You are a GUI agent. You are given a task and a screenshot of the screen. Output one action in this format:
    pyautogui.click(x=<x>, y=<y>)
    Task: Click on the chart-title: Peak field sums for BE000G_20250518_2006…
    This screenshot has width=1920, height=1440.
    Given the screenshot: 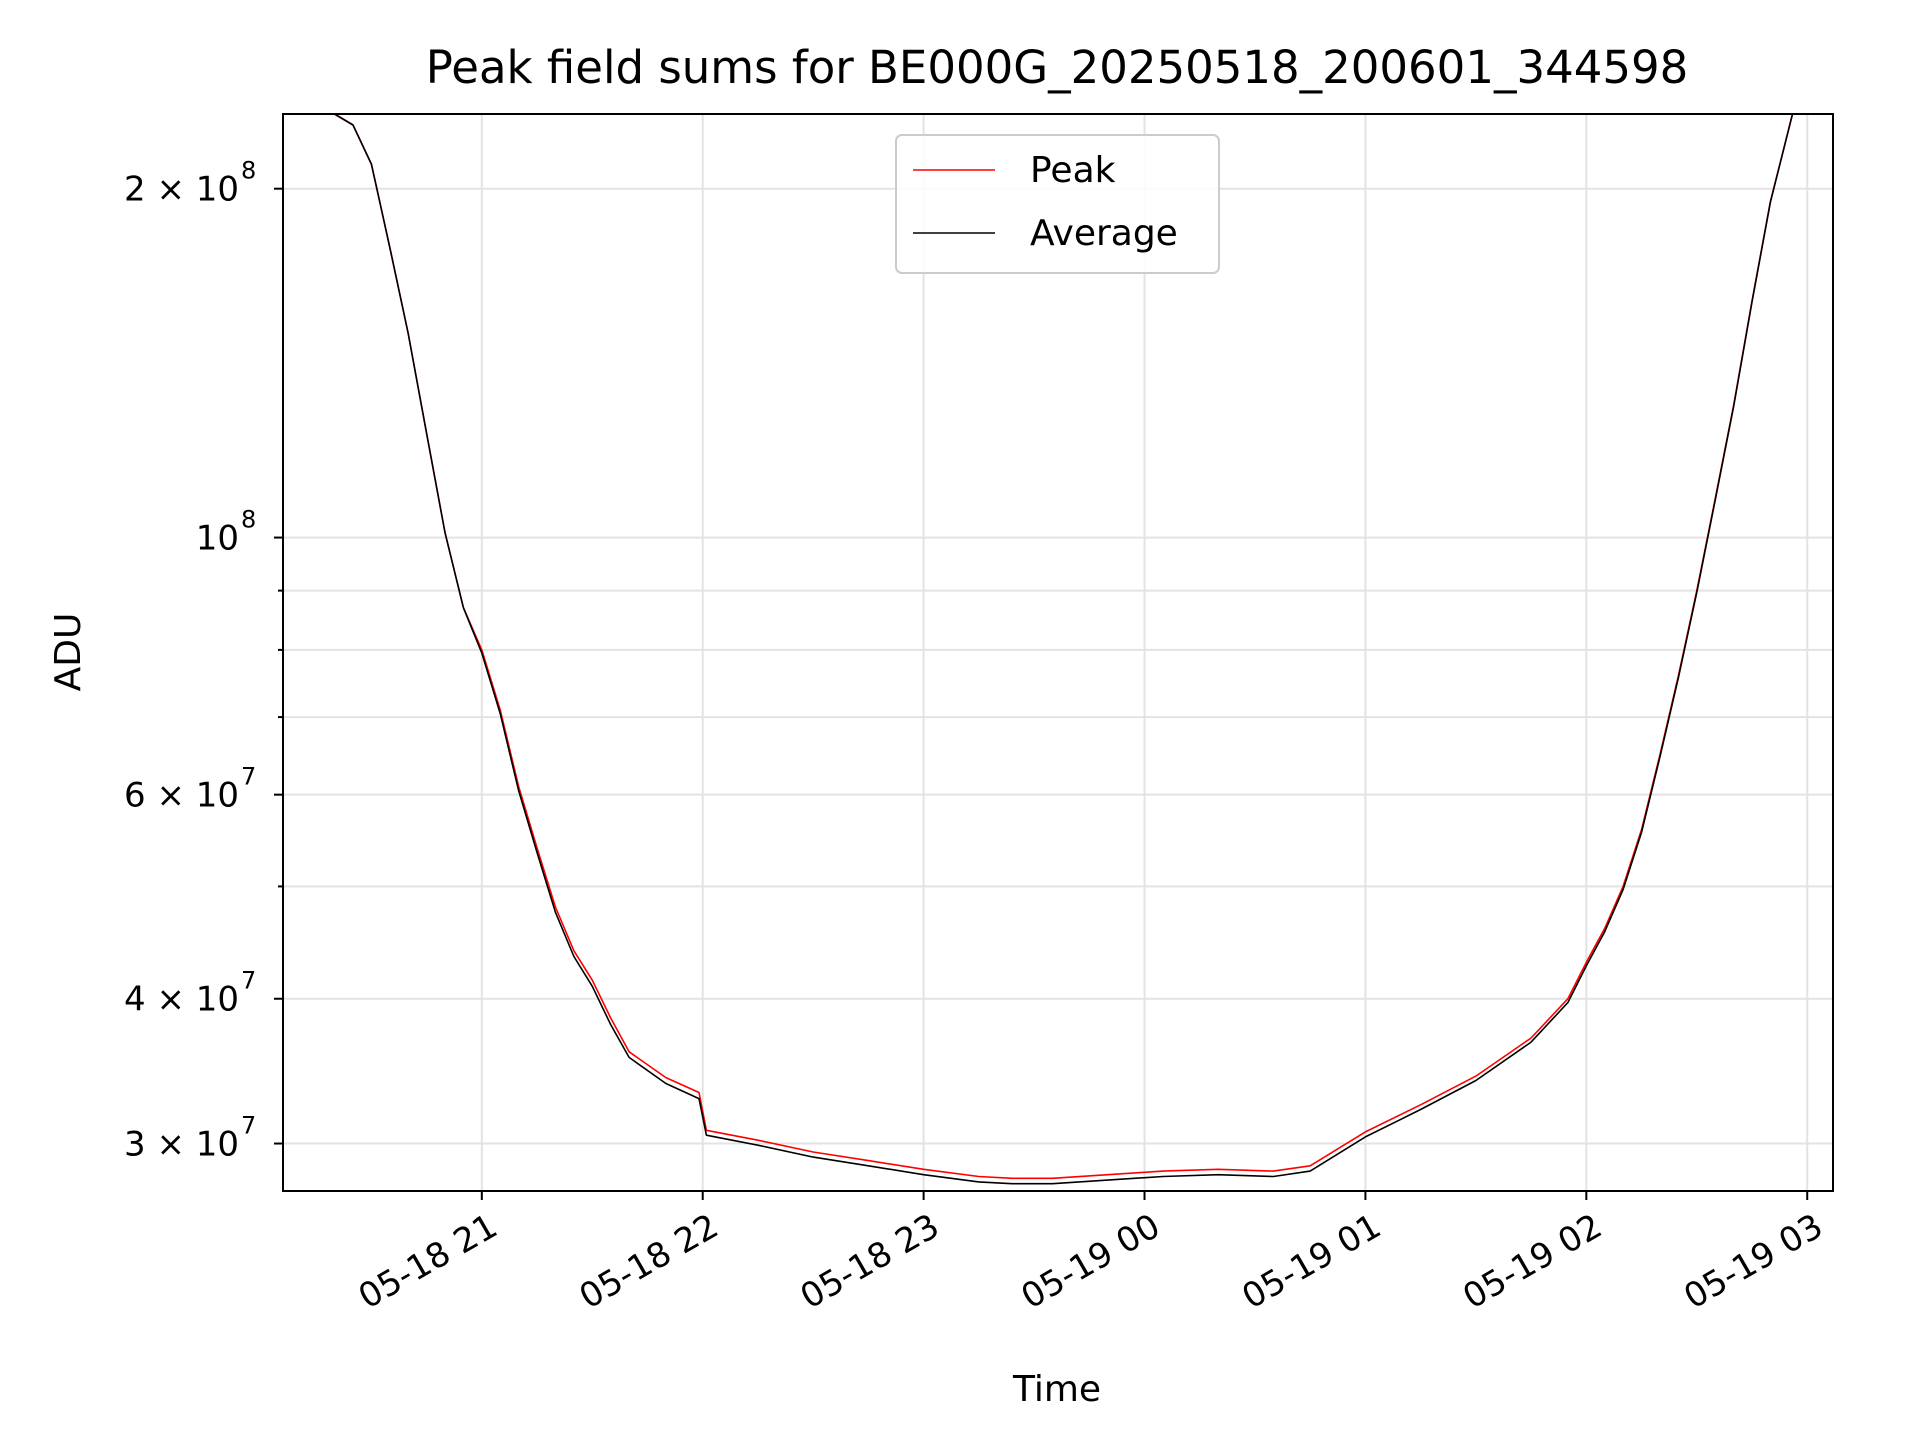 What is the action you would take?
    pyautogui.click(x=1057, y=67)
    